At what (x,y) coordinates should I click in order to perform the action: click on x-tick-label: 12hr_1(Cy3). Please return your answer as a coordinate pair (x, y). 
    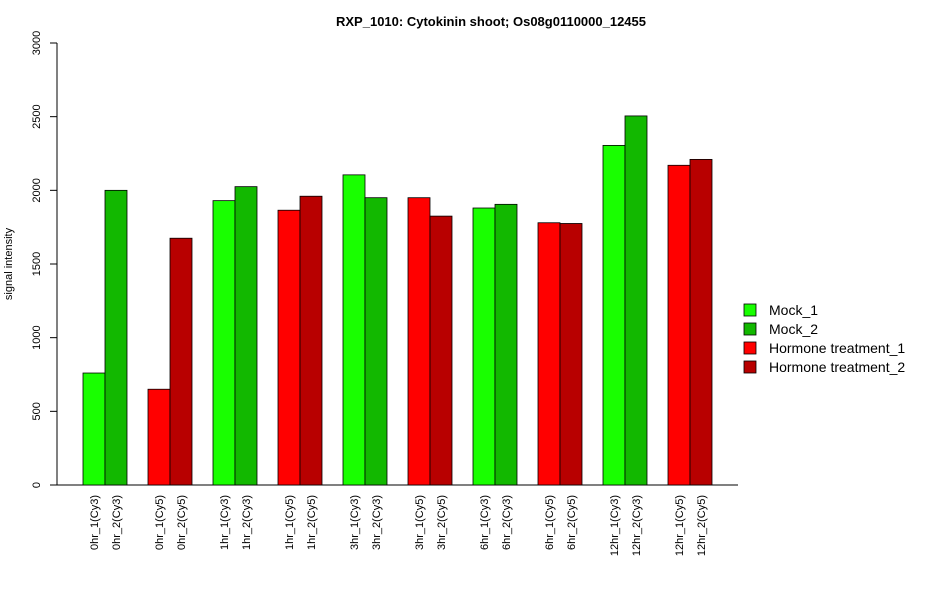
    Looking at the image, I should click on (615, 525).